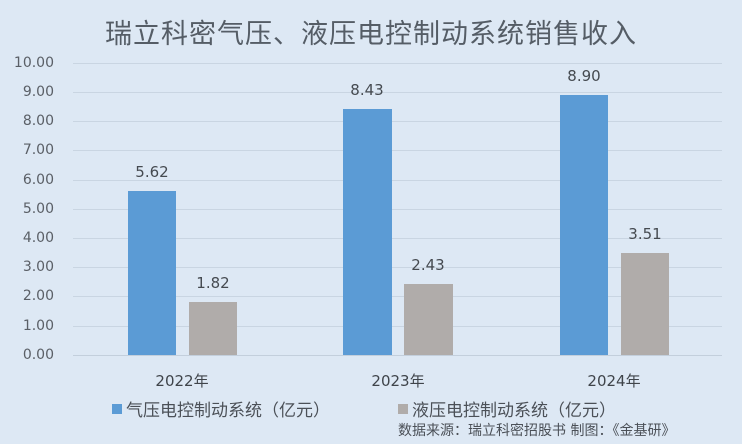  What do you see at coordinates (397, 355) in the screenshot?
I see `x-axis-line` at bounding box center [397, 355].